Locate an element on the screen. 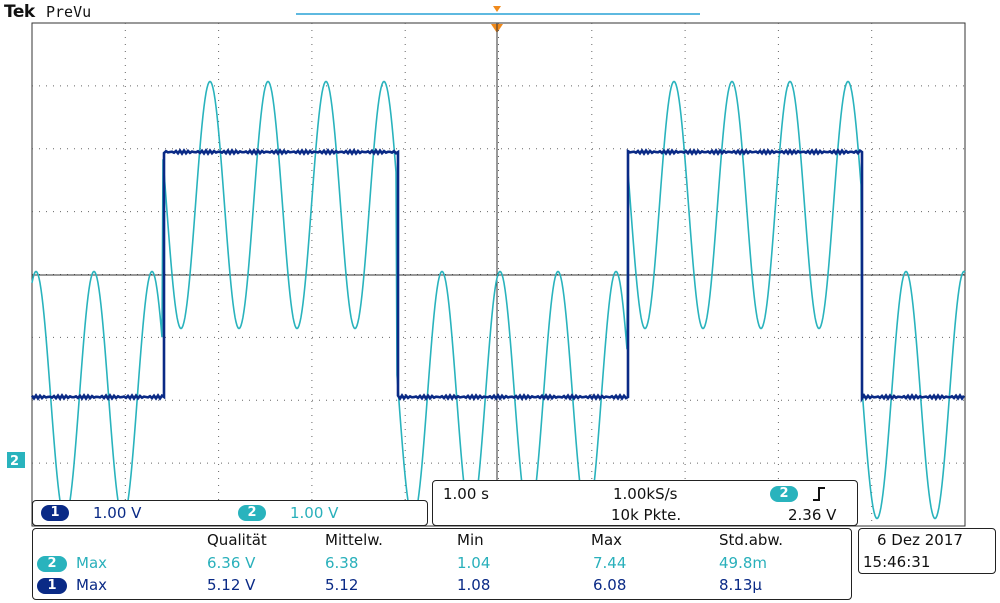 The image size is (1000, 603). table-cell: 5.12 is located at coordinates (342, 585).